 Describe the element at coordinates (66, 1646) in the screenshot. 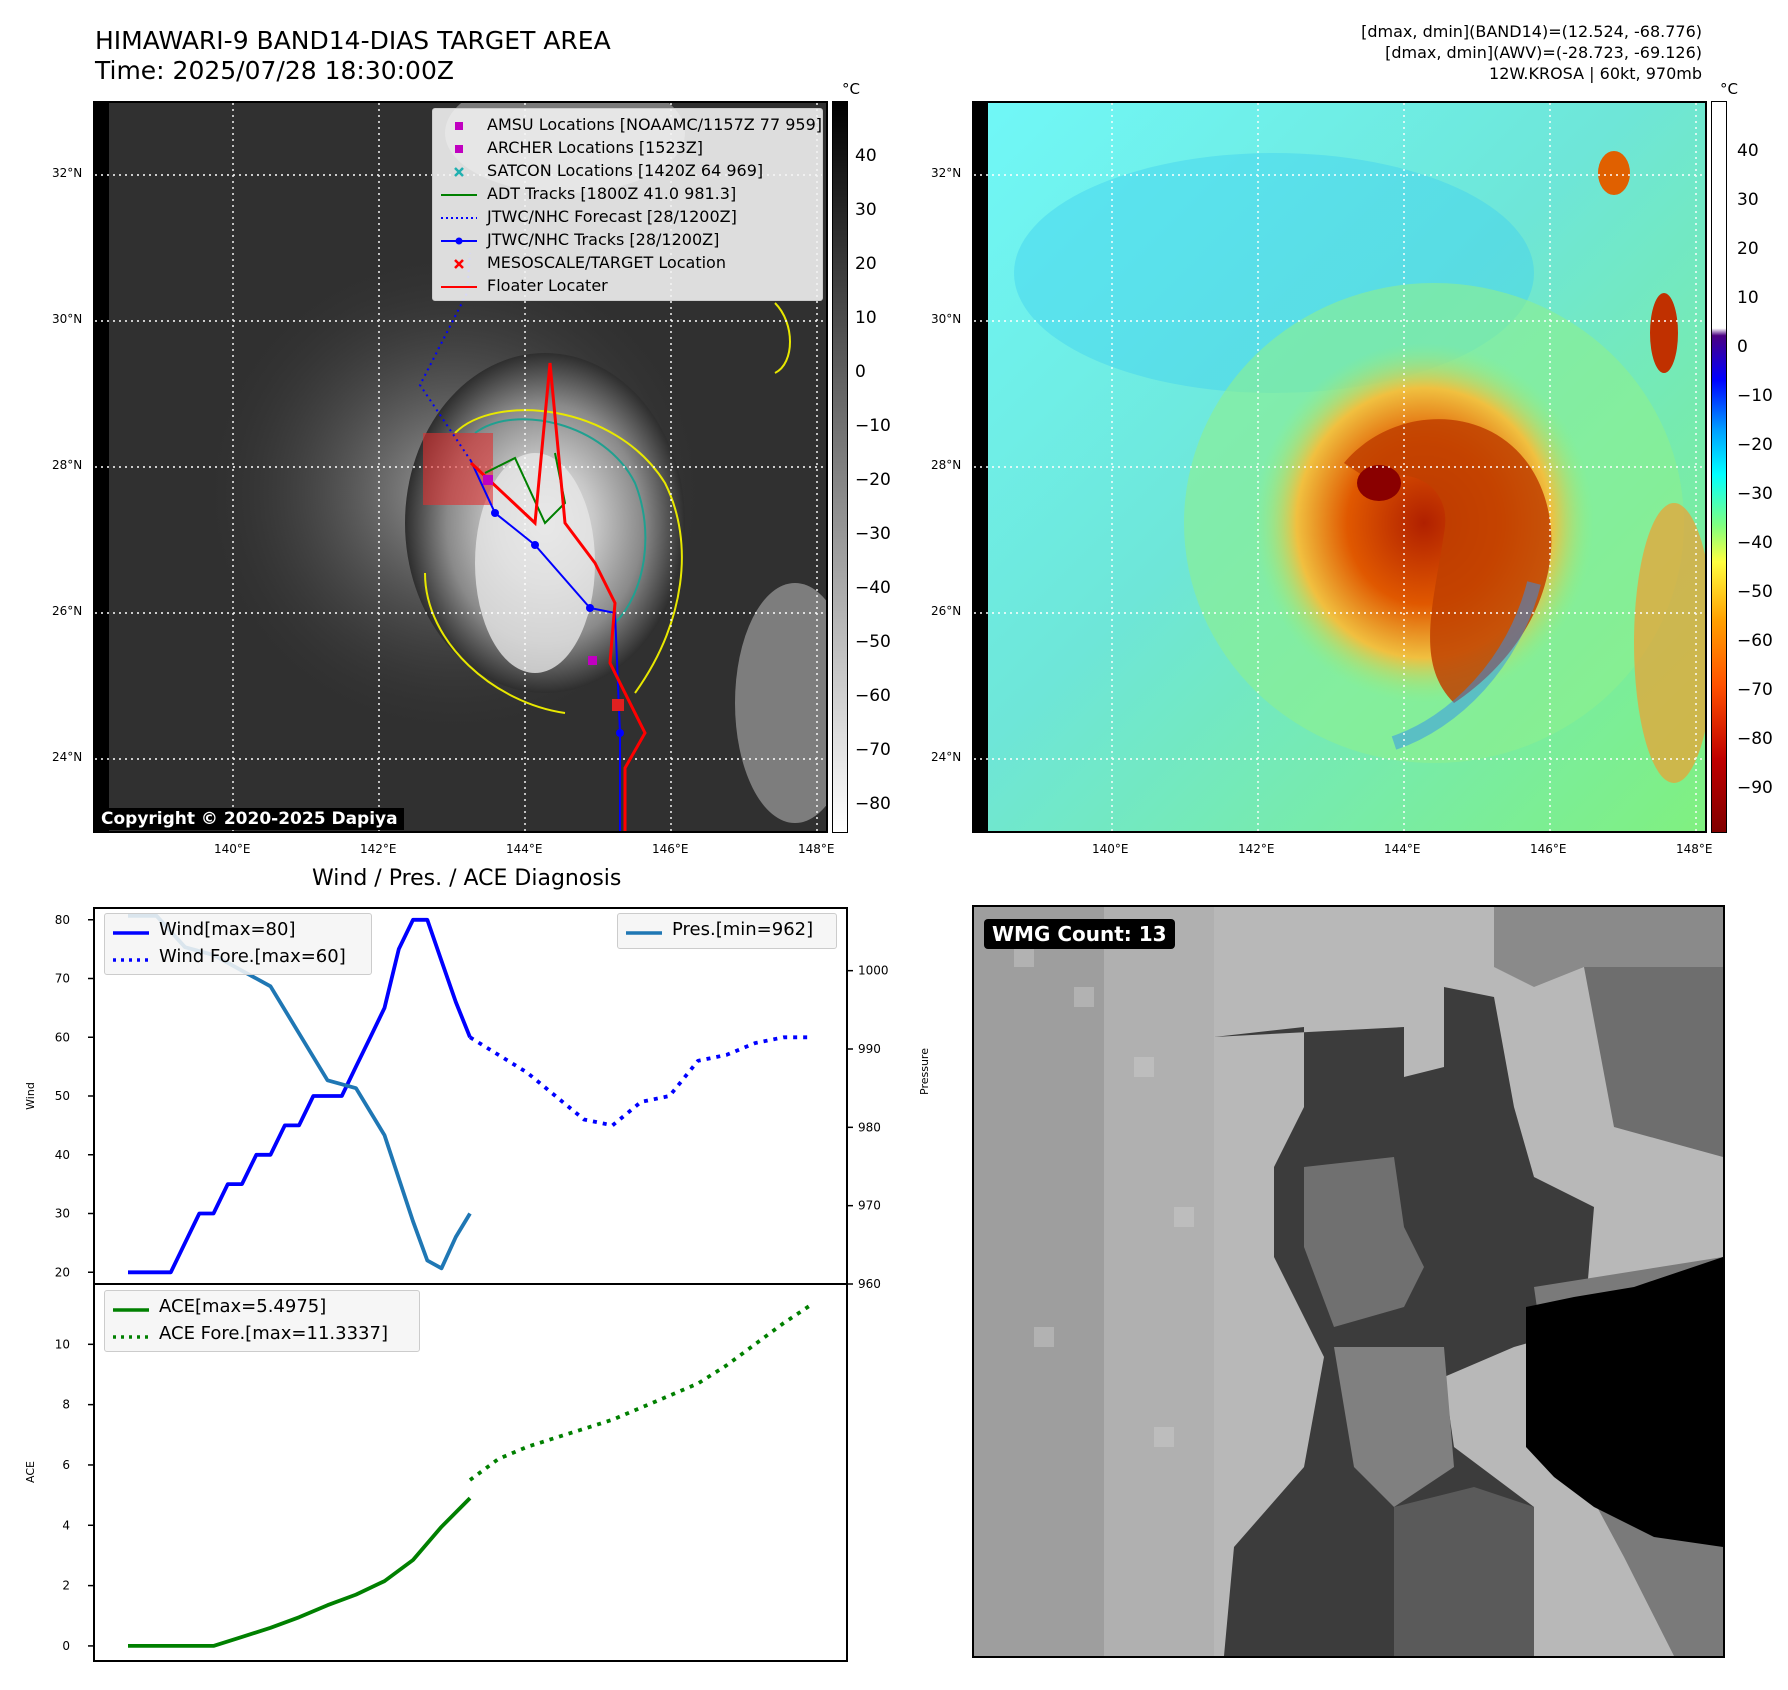

I see `ace-ytick-label: 0` at that location.